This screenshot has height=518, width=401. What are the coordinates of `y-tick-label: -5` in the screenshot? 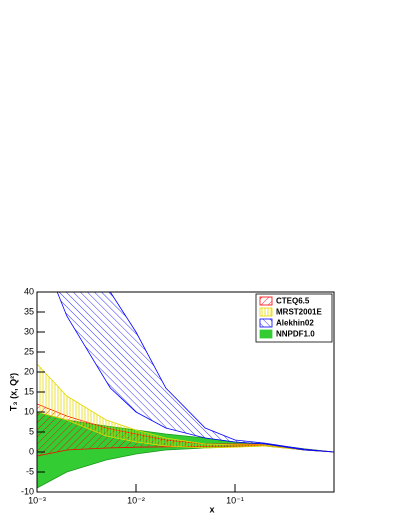 It's located at (30, 471).